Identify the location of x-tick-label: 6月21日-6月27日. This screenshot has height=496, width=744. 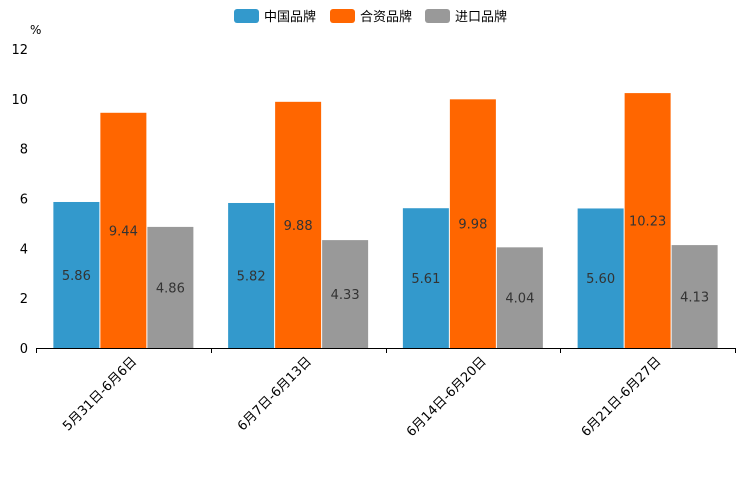
(622, 397).